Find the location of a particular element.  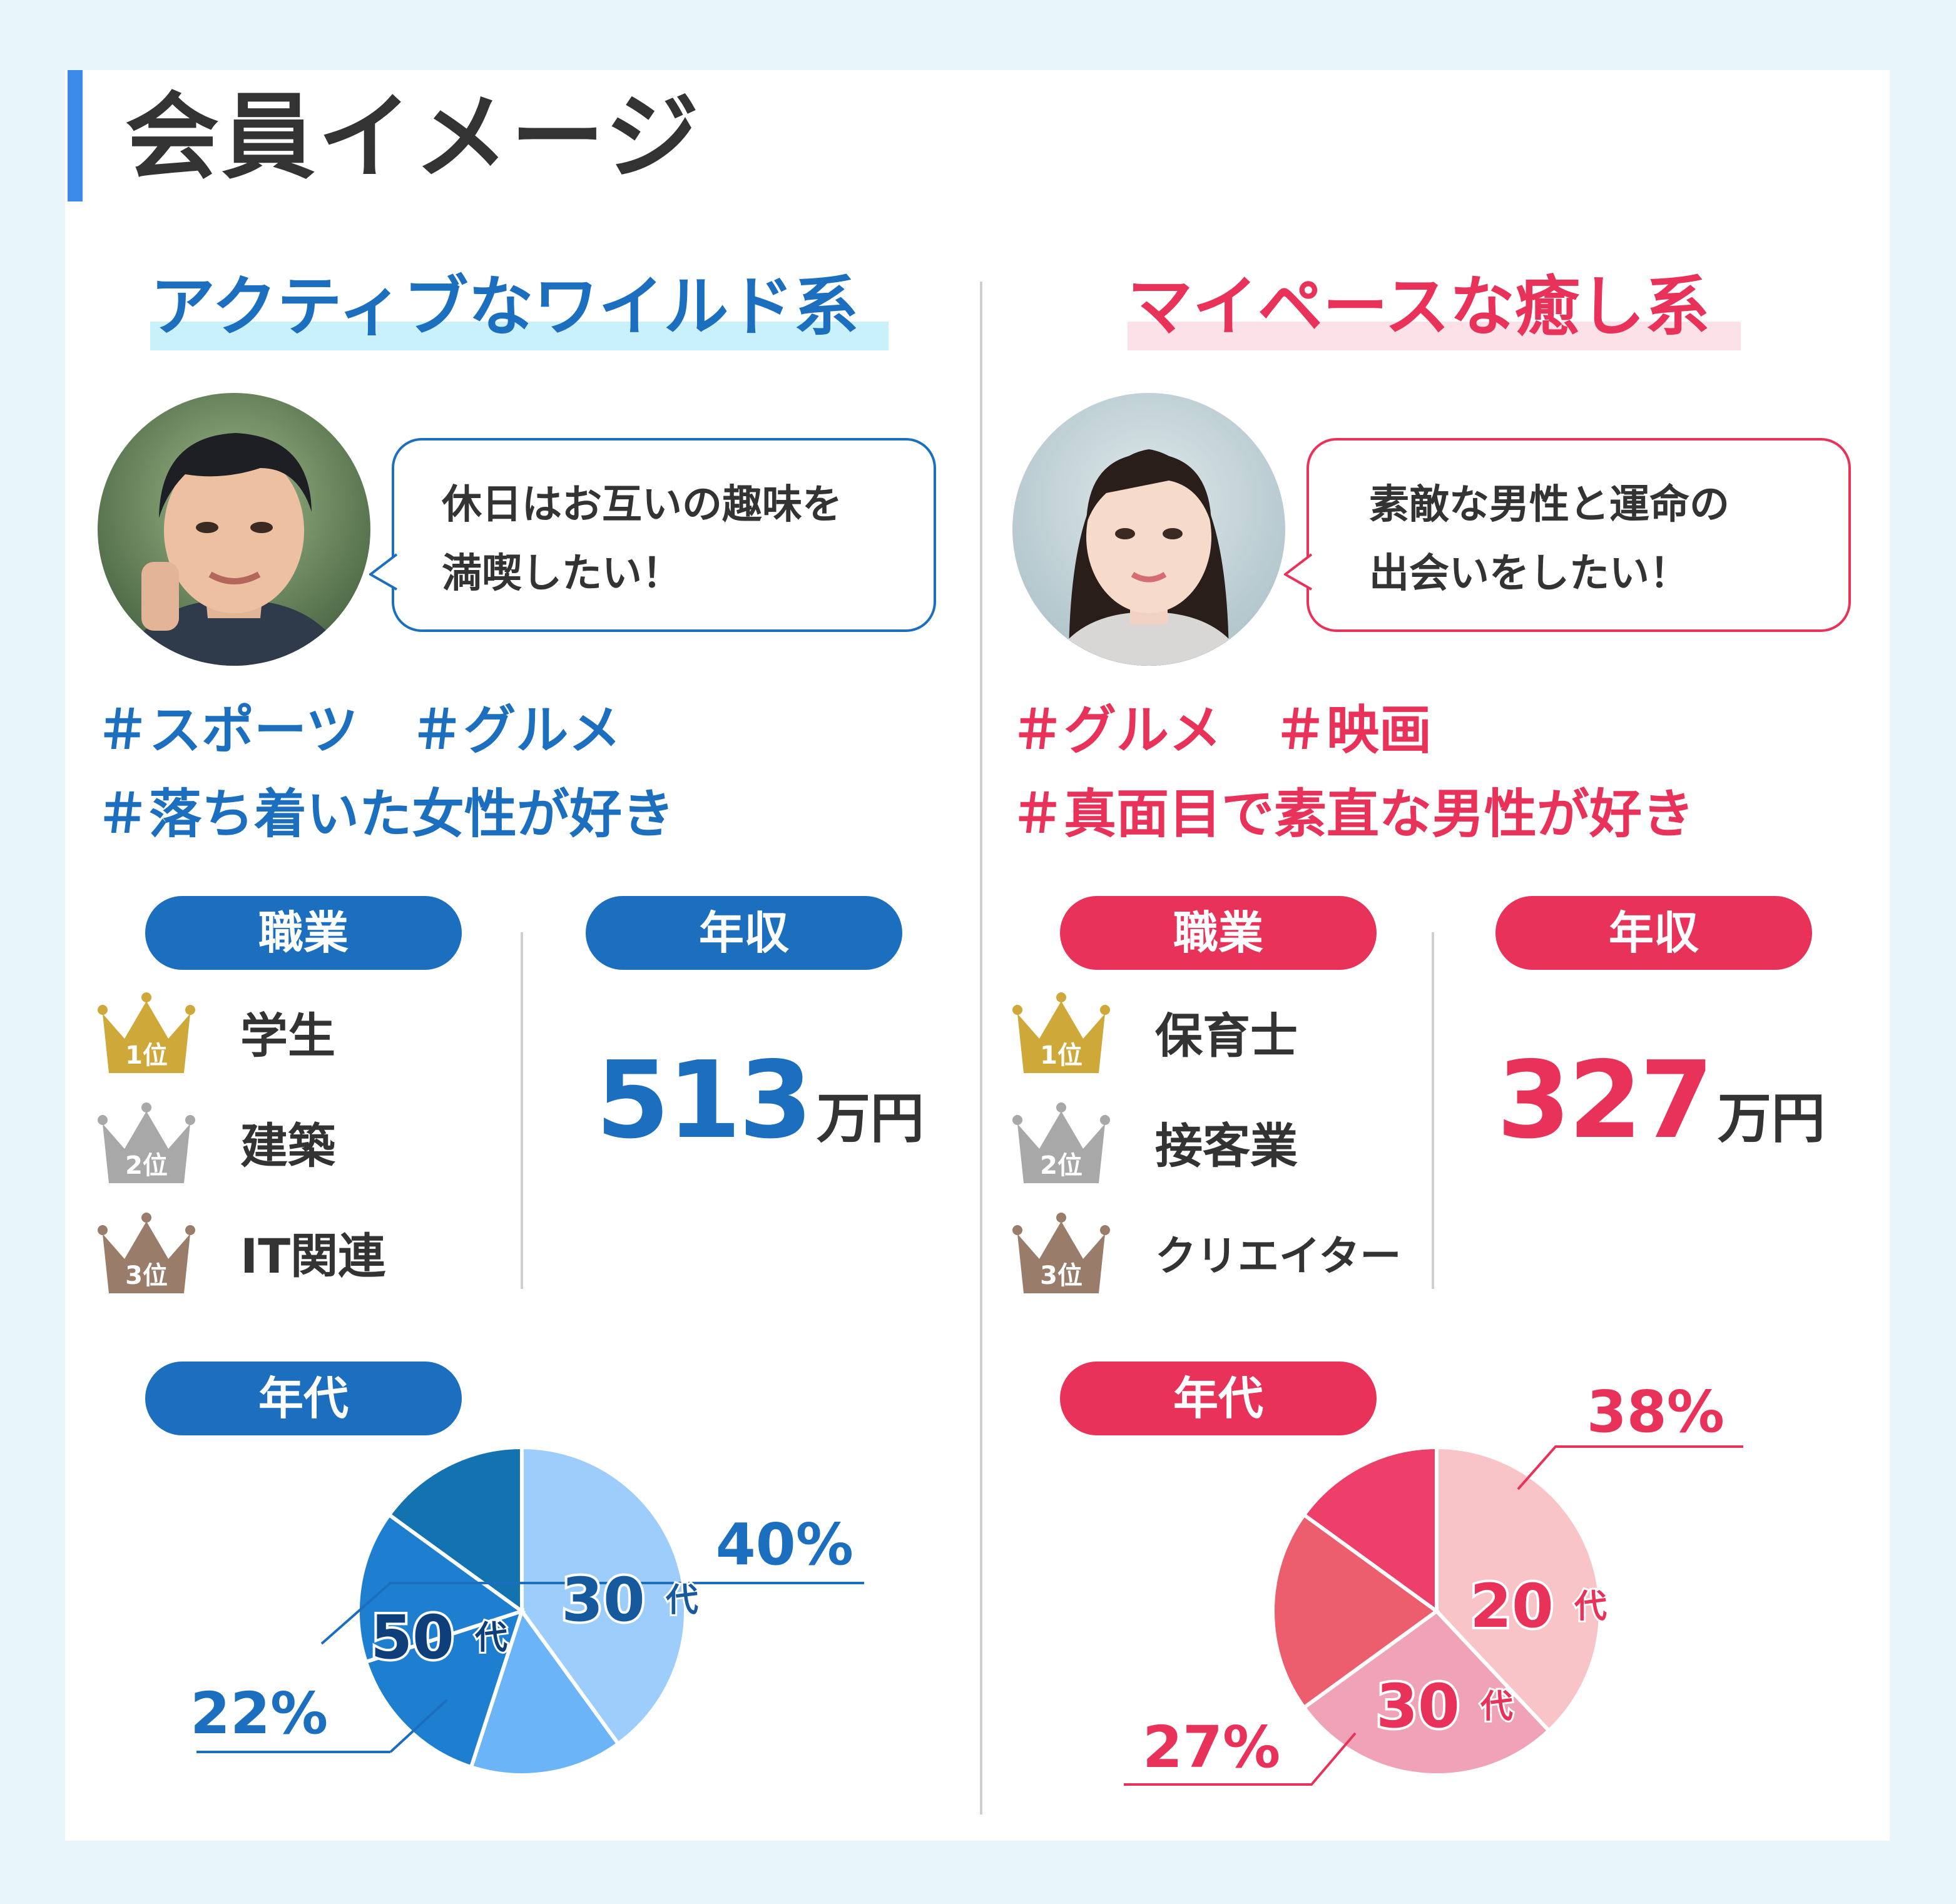

left-rank-2: 2位 建築 is located at coordinates (315, 1146).